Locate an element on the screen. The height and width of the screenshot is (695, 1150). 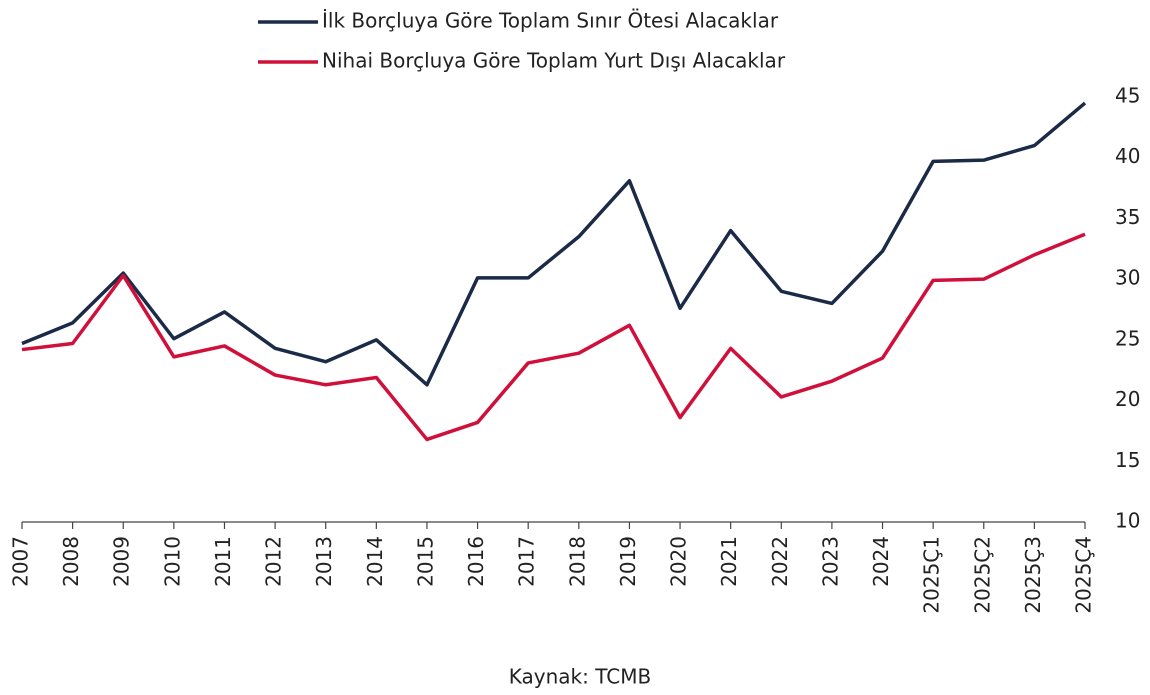
y-tick-label: 25 is located at coordinates (1127, 338).